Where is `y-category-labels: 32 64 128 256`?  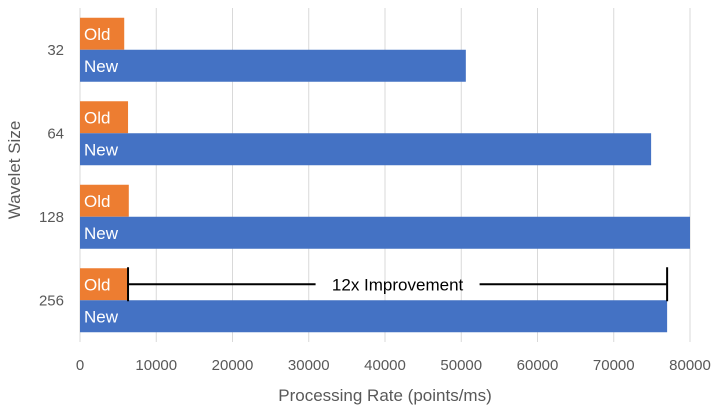 y-category-labels: 32 64 128 256 is located at coordinates (51, 176).